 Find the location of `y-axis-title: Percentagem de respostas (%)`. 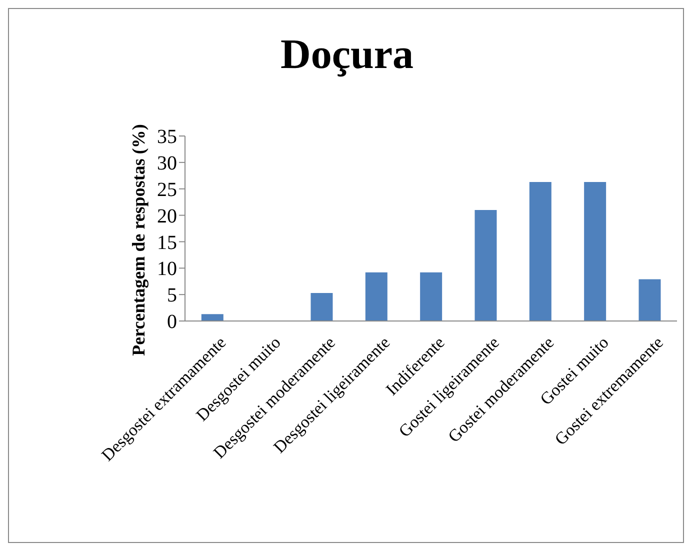

y-axis-title: Percentagem de respostas (%) is located at coordinates (139, 240).